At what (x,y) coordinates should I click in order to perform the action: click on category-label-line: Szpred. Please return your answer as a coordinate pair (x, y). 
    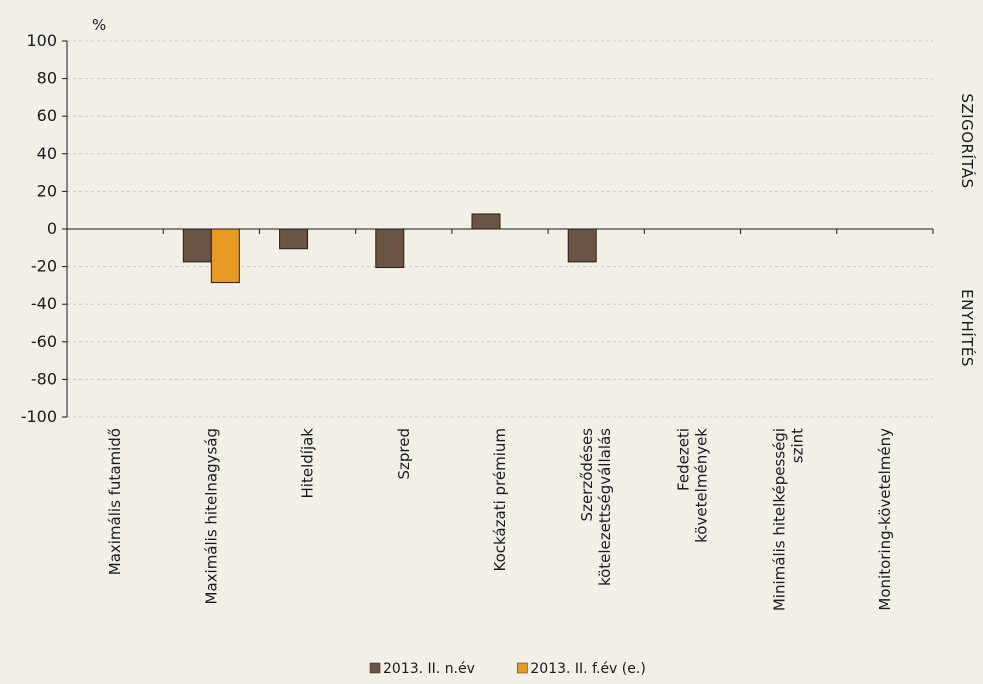
    Looking at the image, I should click on (404, 454).